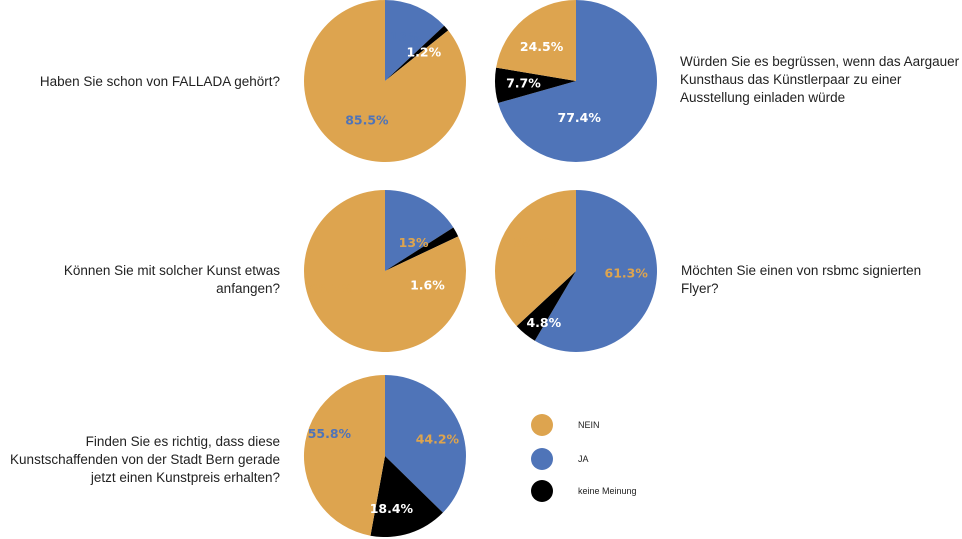 This screenshot has width=962, height=539. What do you see at coordinates (542, 46) in the screenshot?
I see `pie-2-label-nein: 24.5%` at bounding box center [542, 46].